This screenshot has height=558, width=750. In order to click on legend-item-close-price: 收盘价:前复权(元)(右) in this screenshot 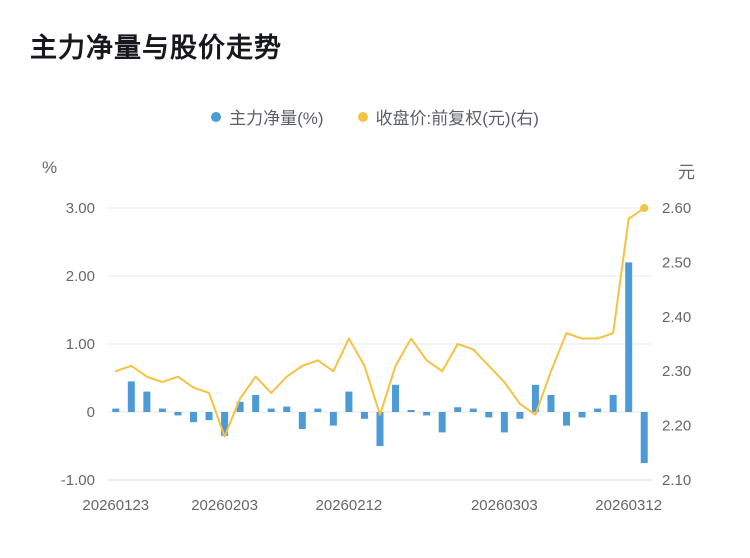, I will do `click(448, 116)`.